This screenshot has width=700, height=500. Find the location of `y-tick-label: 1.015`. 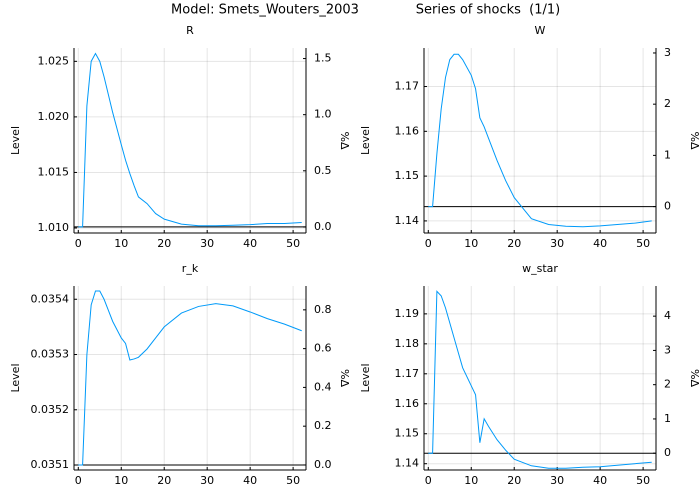

y-tick-label: 1.015 is located at coordinates (54, 171).